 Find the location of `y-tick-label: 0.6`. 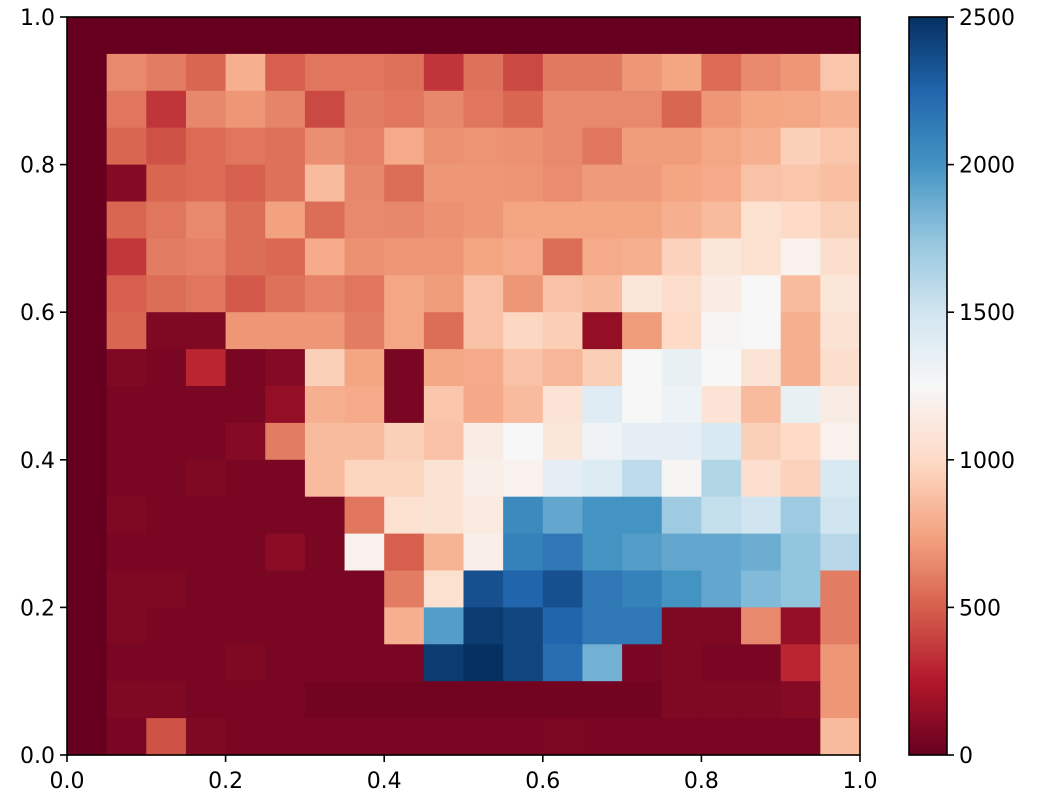

y-tick-label: 0.6 is located at coordinates (37, 313).